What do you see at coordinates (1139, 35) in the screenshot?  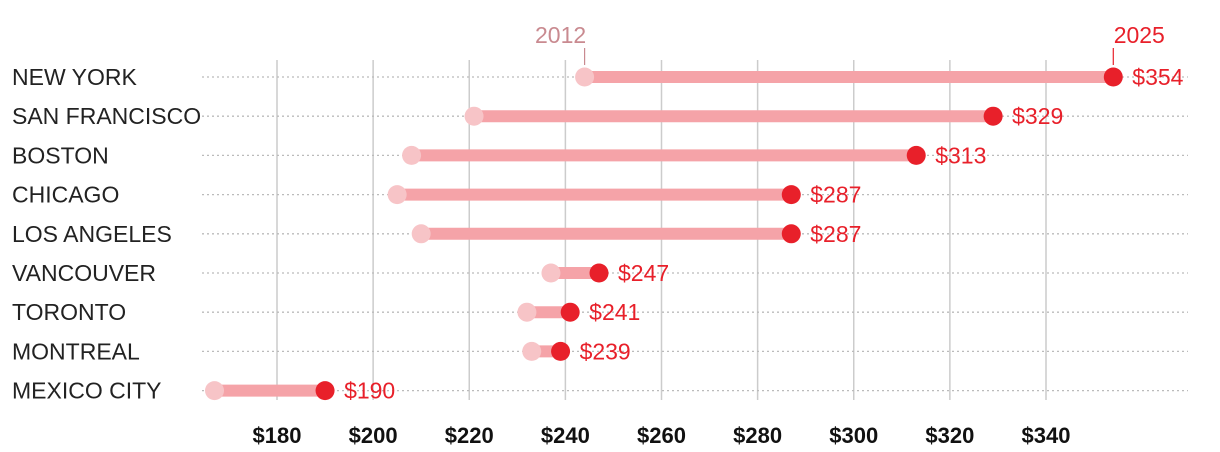 I see `series-label-2025: 2025` at bounding box center [1139, 35].